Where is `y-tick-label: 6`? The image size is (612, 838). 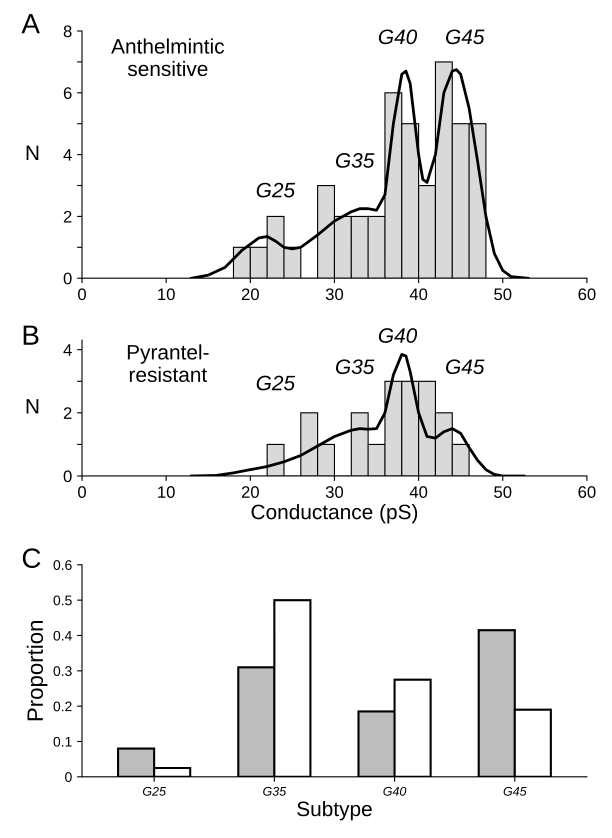 y-tick-label: 6 is located at coordinates (68, 93).